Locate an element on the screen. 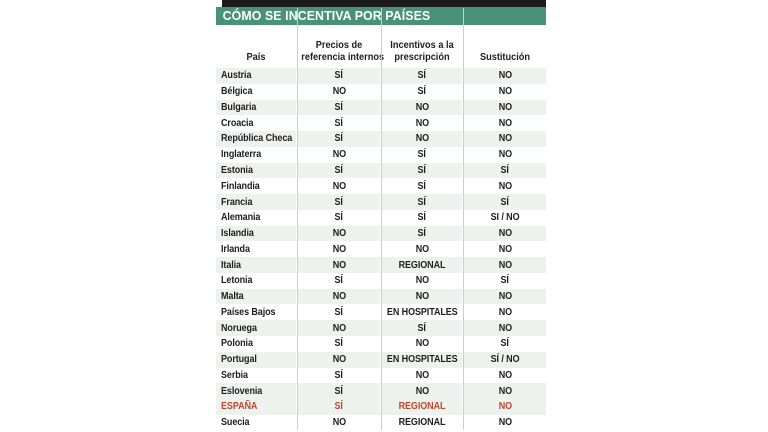 This screenshot has width=768, height=432. table-row: Irlanda NO NO NO is located at coordinates (381, 249).